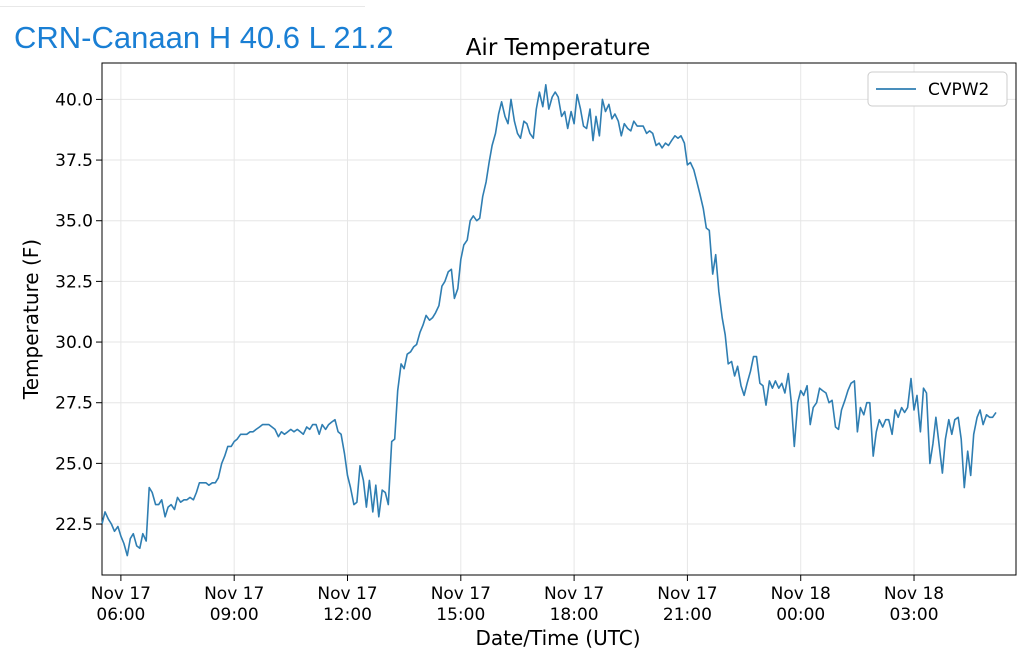  I want to click on y-tick-label: 30.0, so click(74, 343).